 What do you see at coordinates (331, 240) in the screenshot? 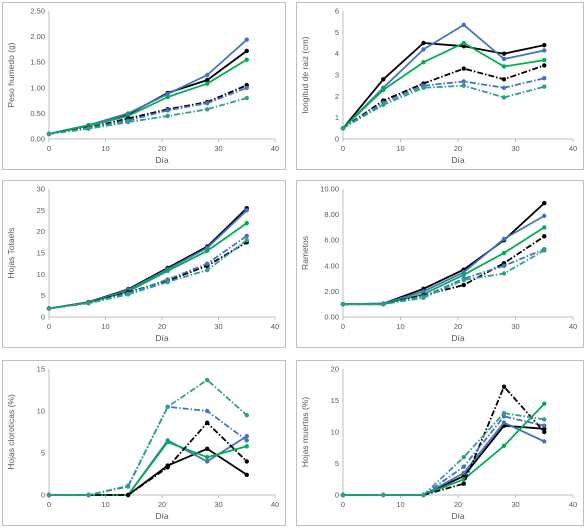
I see `y-tick-label: 6.00` at bounding box center [331, 240].